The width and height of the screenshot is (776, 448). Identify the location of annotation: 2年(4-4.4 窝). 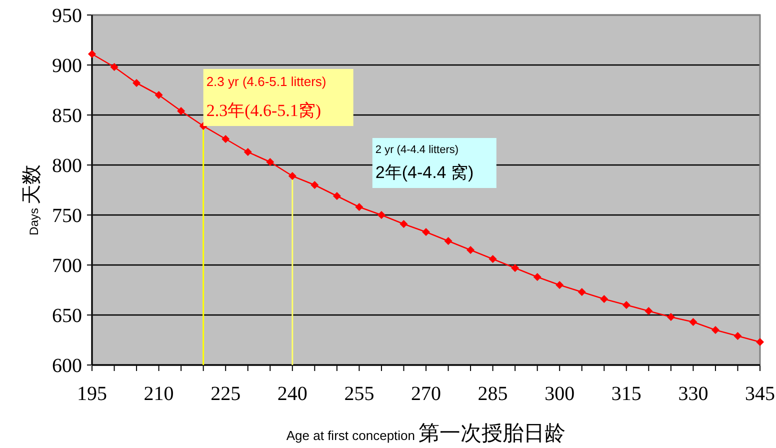
(424, 172).